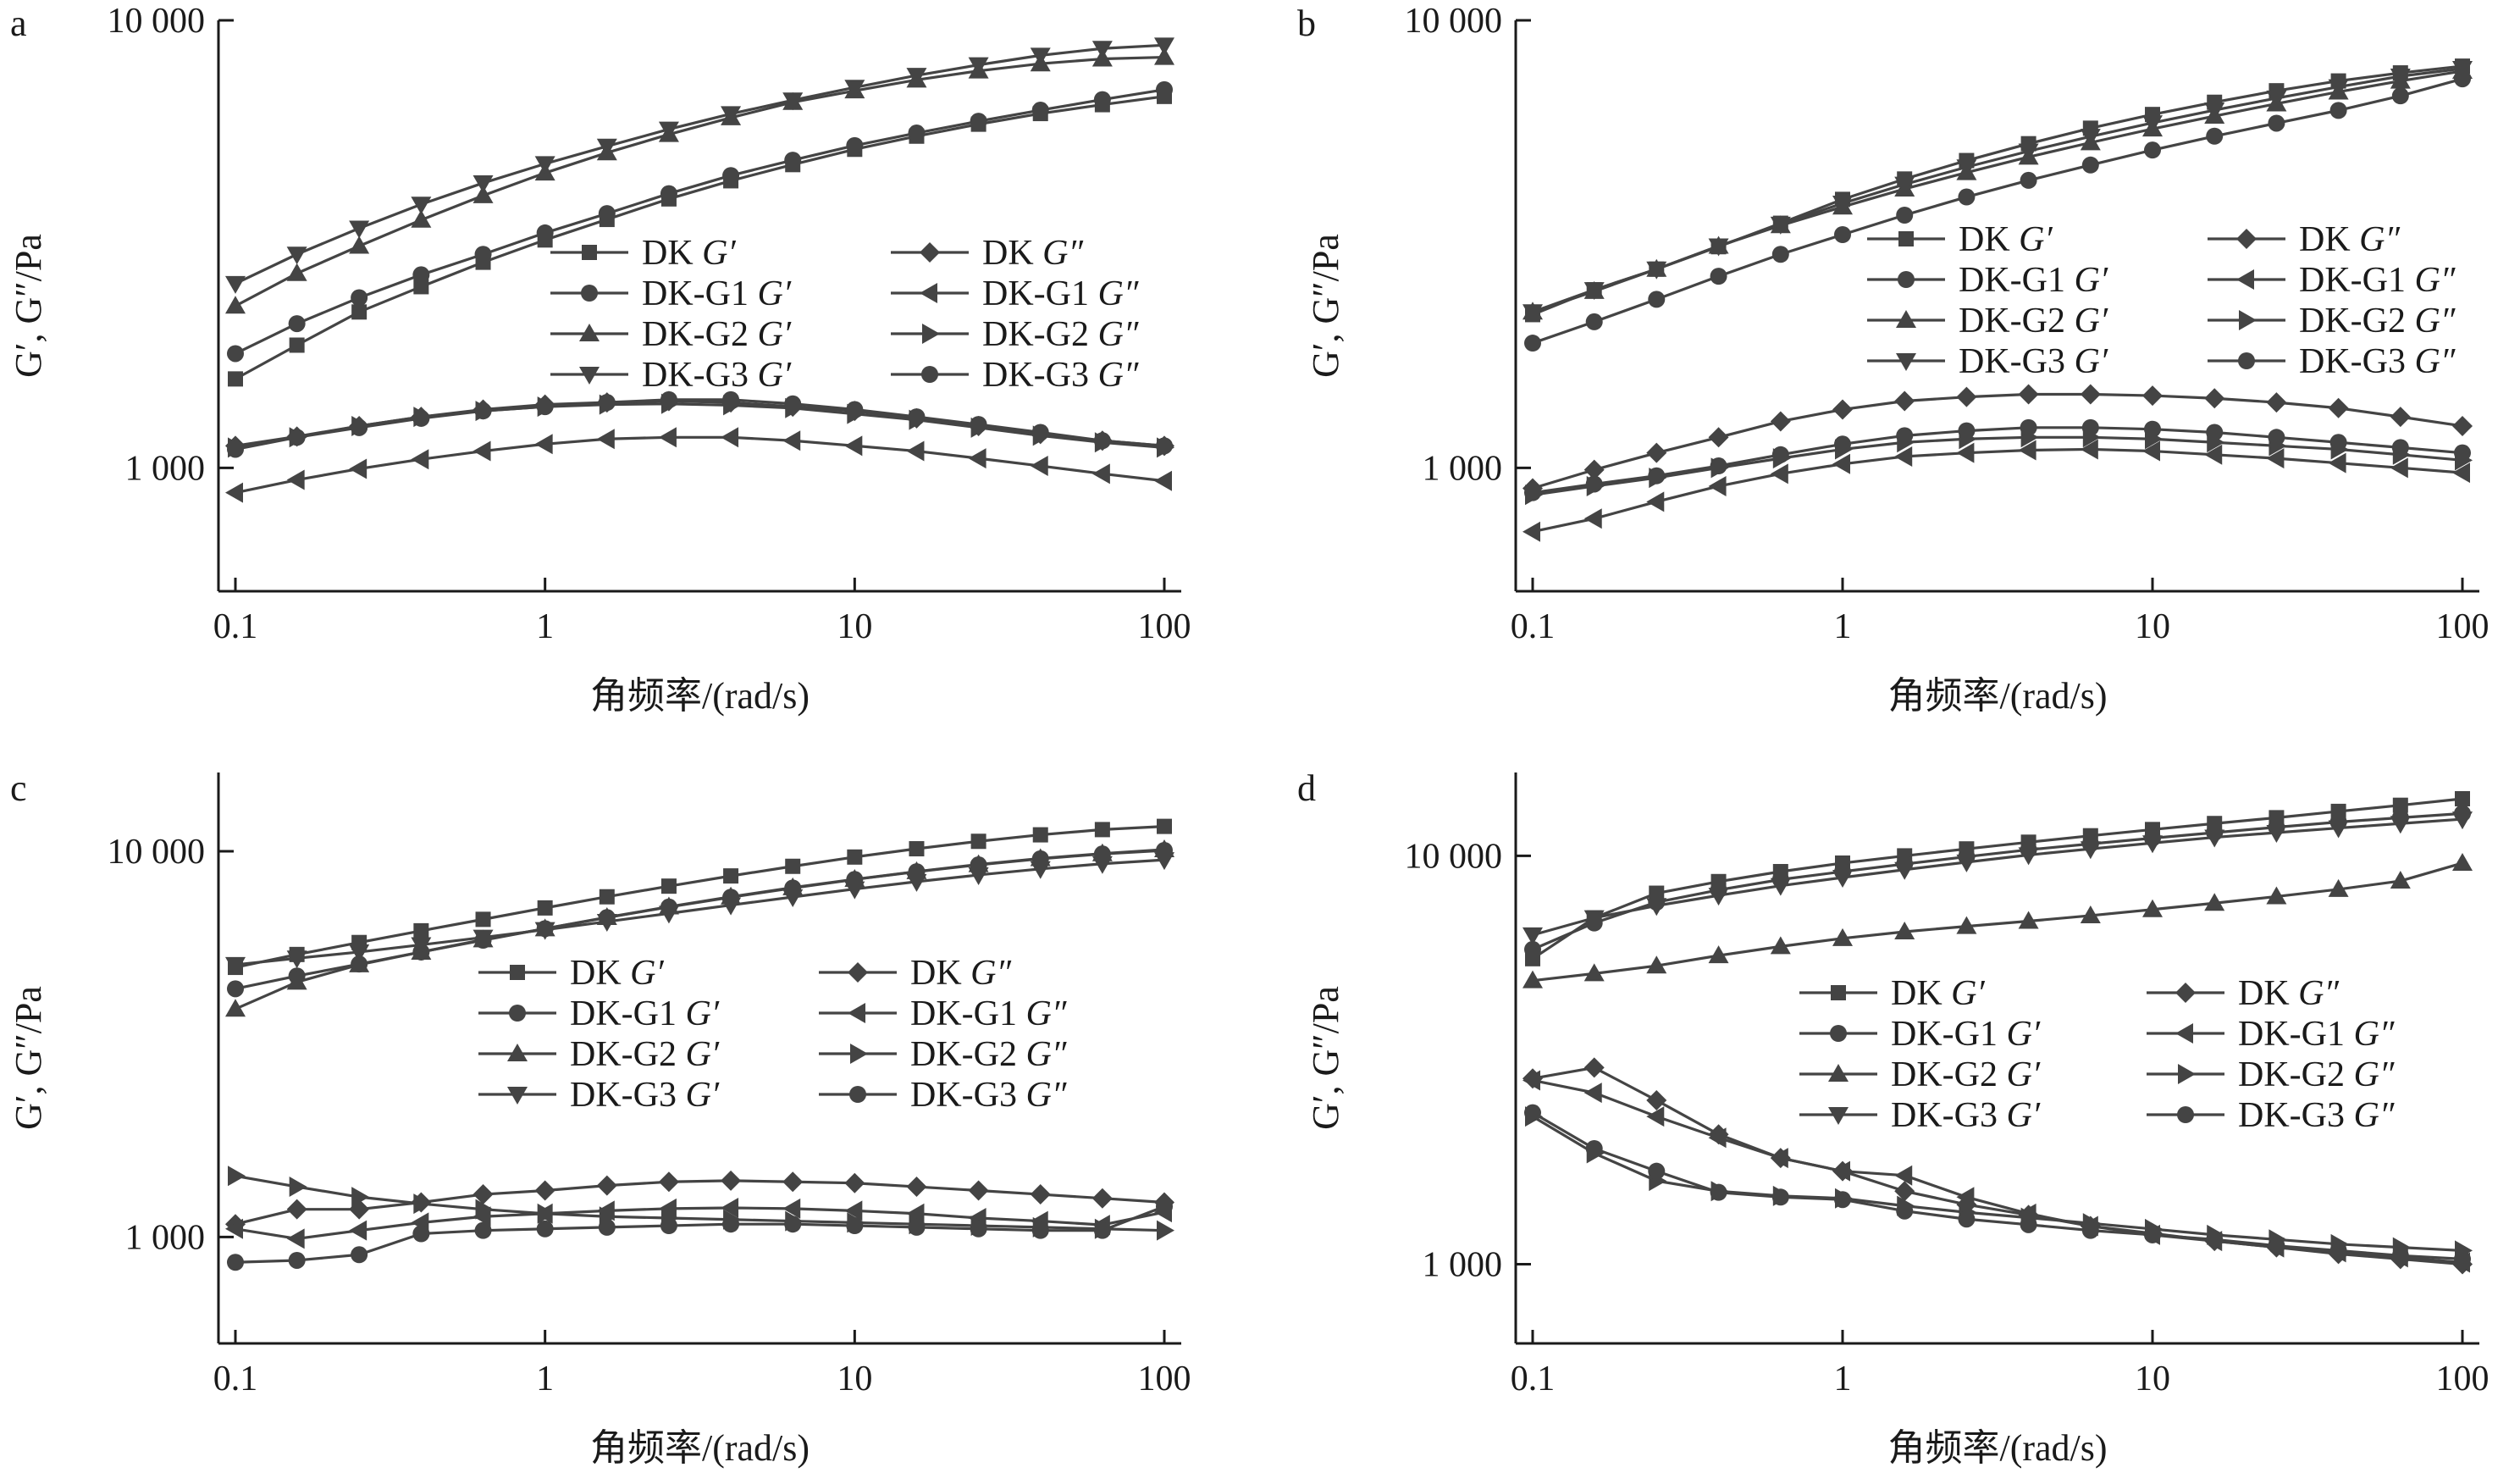  Describe the element at coordinates (599, 1054) in the screenshot. I see `legend-item: DK-G2 G′` at that location.